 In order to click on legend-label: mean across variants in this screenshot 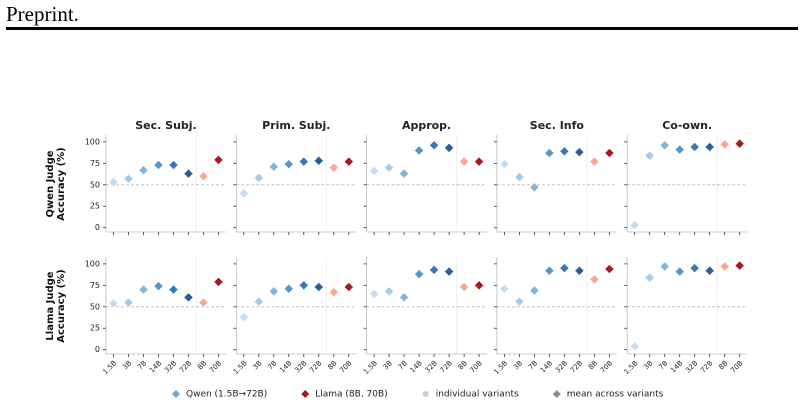, I will do `click(615, 395)`.